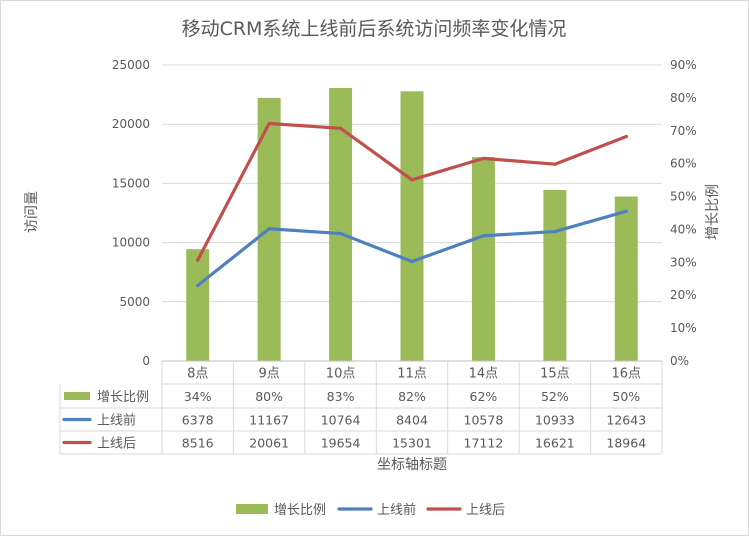 The width and height of the screenshot is (749, 536). I want to click on y-right-tick-label: 90%, so click(683, 65).